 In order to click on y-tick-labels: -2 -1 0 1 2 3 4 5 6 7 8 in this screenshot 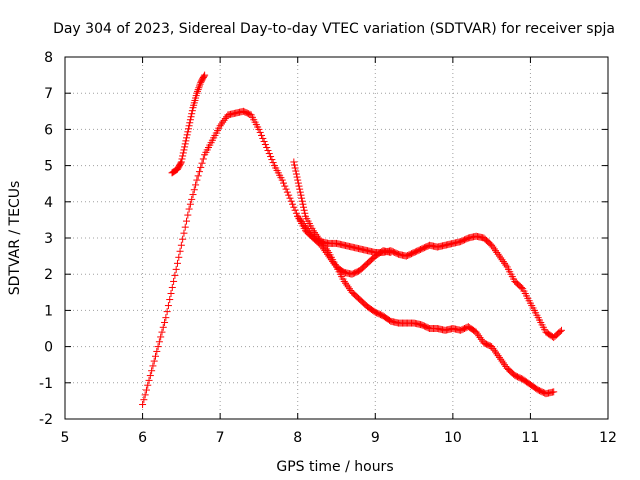, I will do `click(46, 239)`.